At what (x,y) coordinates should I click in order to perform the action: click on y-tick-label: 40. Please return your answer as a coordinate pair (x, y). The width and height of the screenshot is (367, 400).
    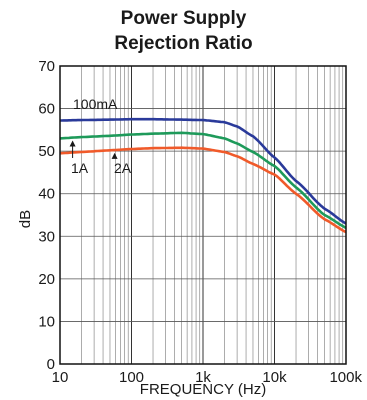
    Looking at the image, I should click on (46, 194).